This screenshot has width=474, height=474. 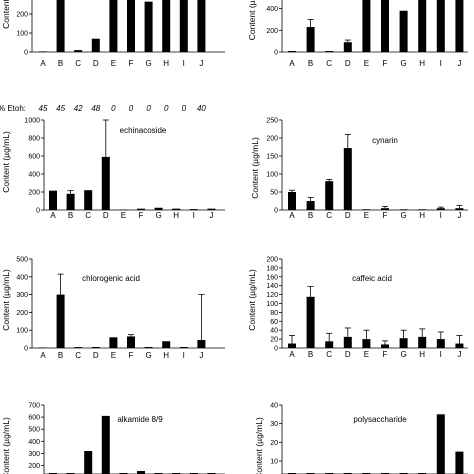 What do you see at coordinates (32, 121) in the screenshot?
I see `y-tick-label: 1000` at bounding box center [32, 121].